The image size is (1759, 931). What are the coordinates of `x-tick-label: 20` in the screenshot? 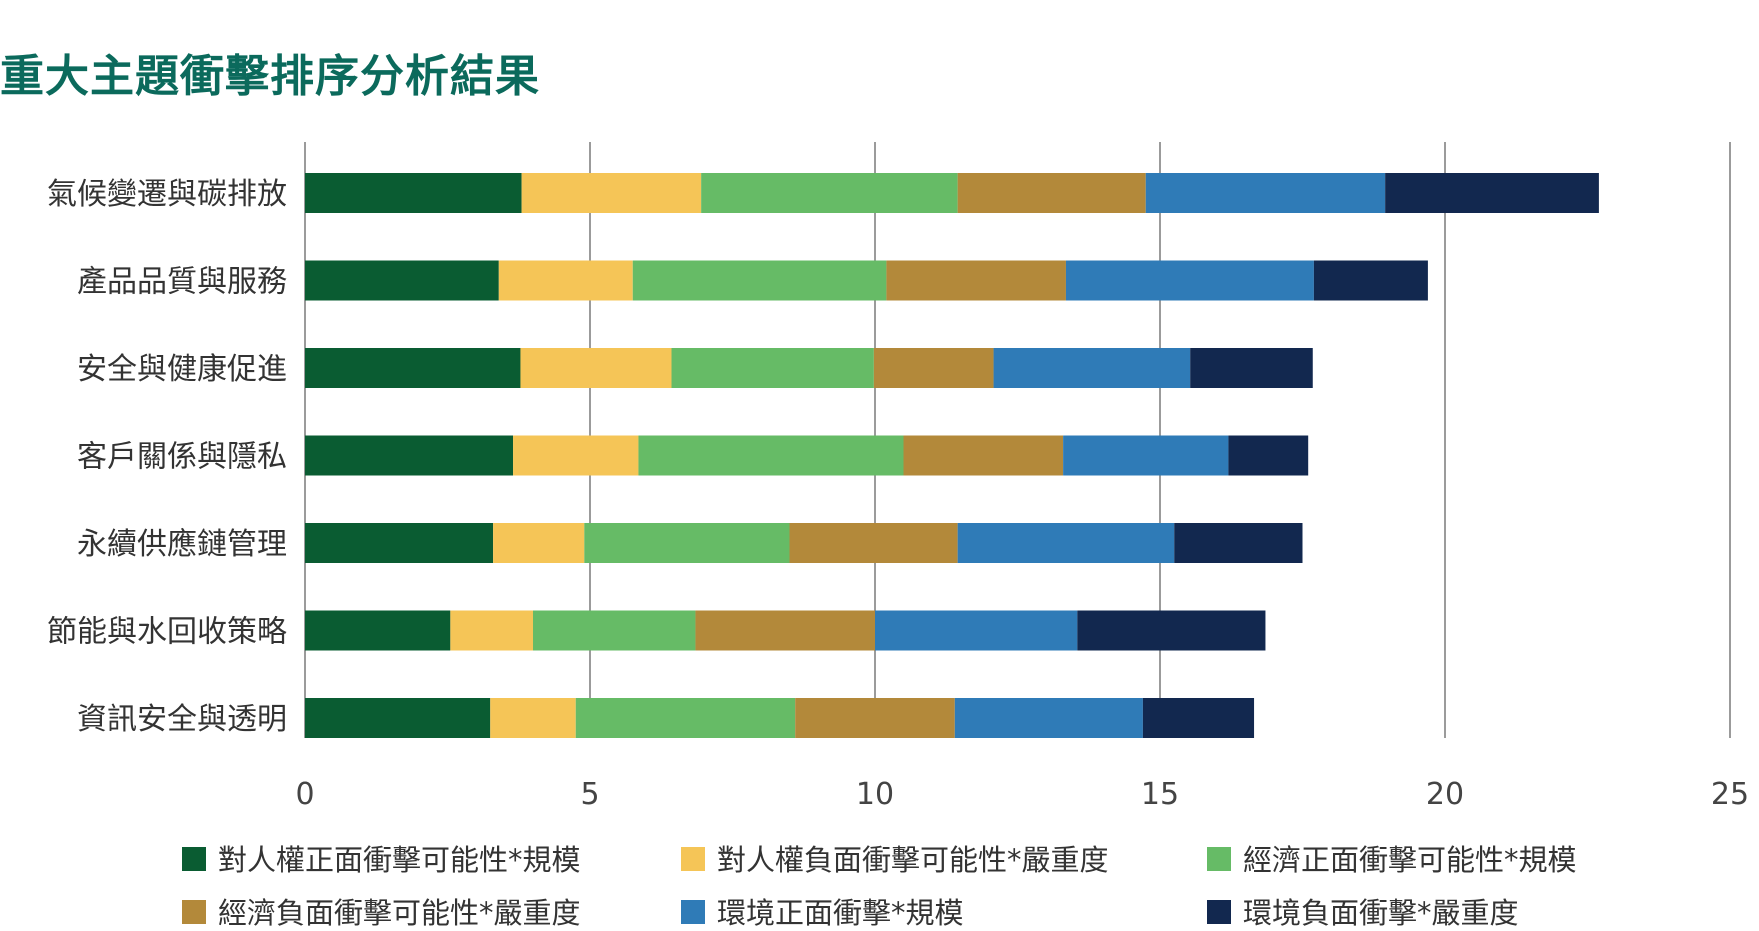 It's located at (1445, 794).